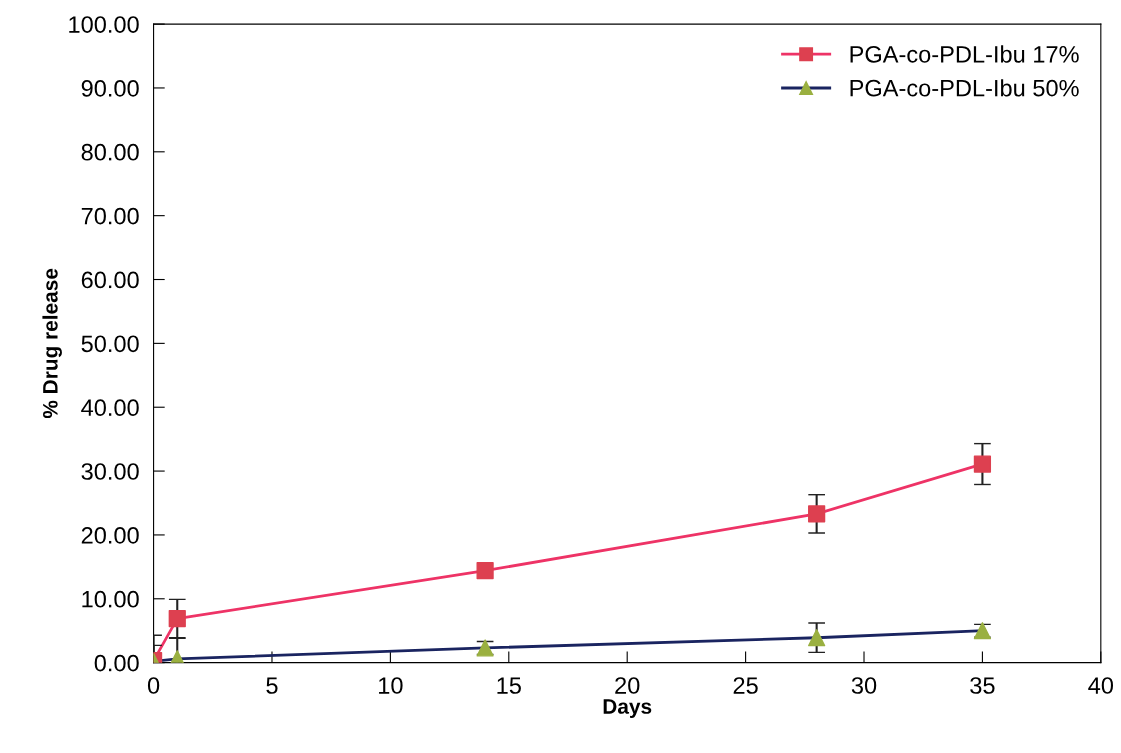 This screenshot has height=753, width=1121. I want to click on y-tick-label: 50.00, so click(110, 344).